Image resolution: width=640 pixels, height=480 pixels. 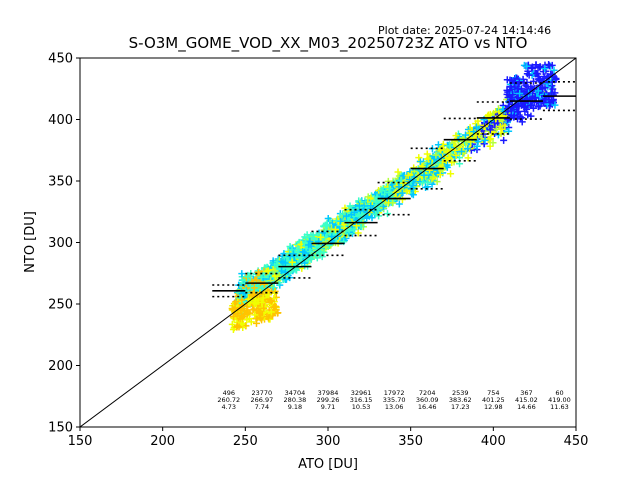 What do you see at coordinates (229, 407) in the screenshot?
I see `bin-std-label: 4.73` at bounding box center [229, 407].